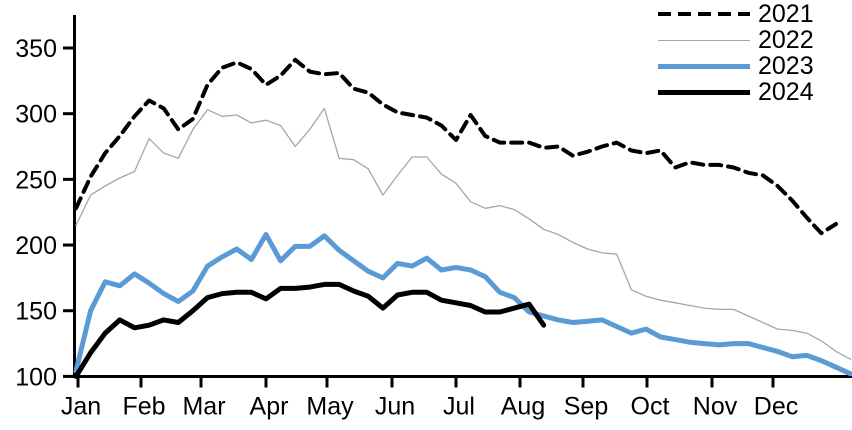 This screenshot has height=430, width=852. What do you see at coordinates (81, 407) in the screenshot?
I see `x-tick-label: Jan` at bounding box center [81, 407].